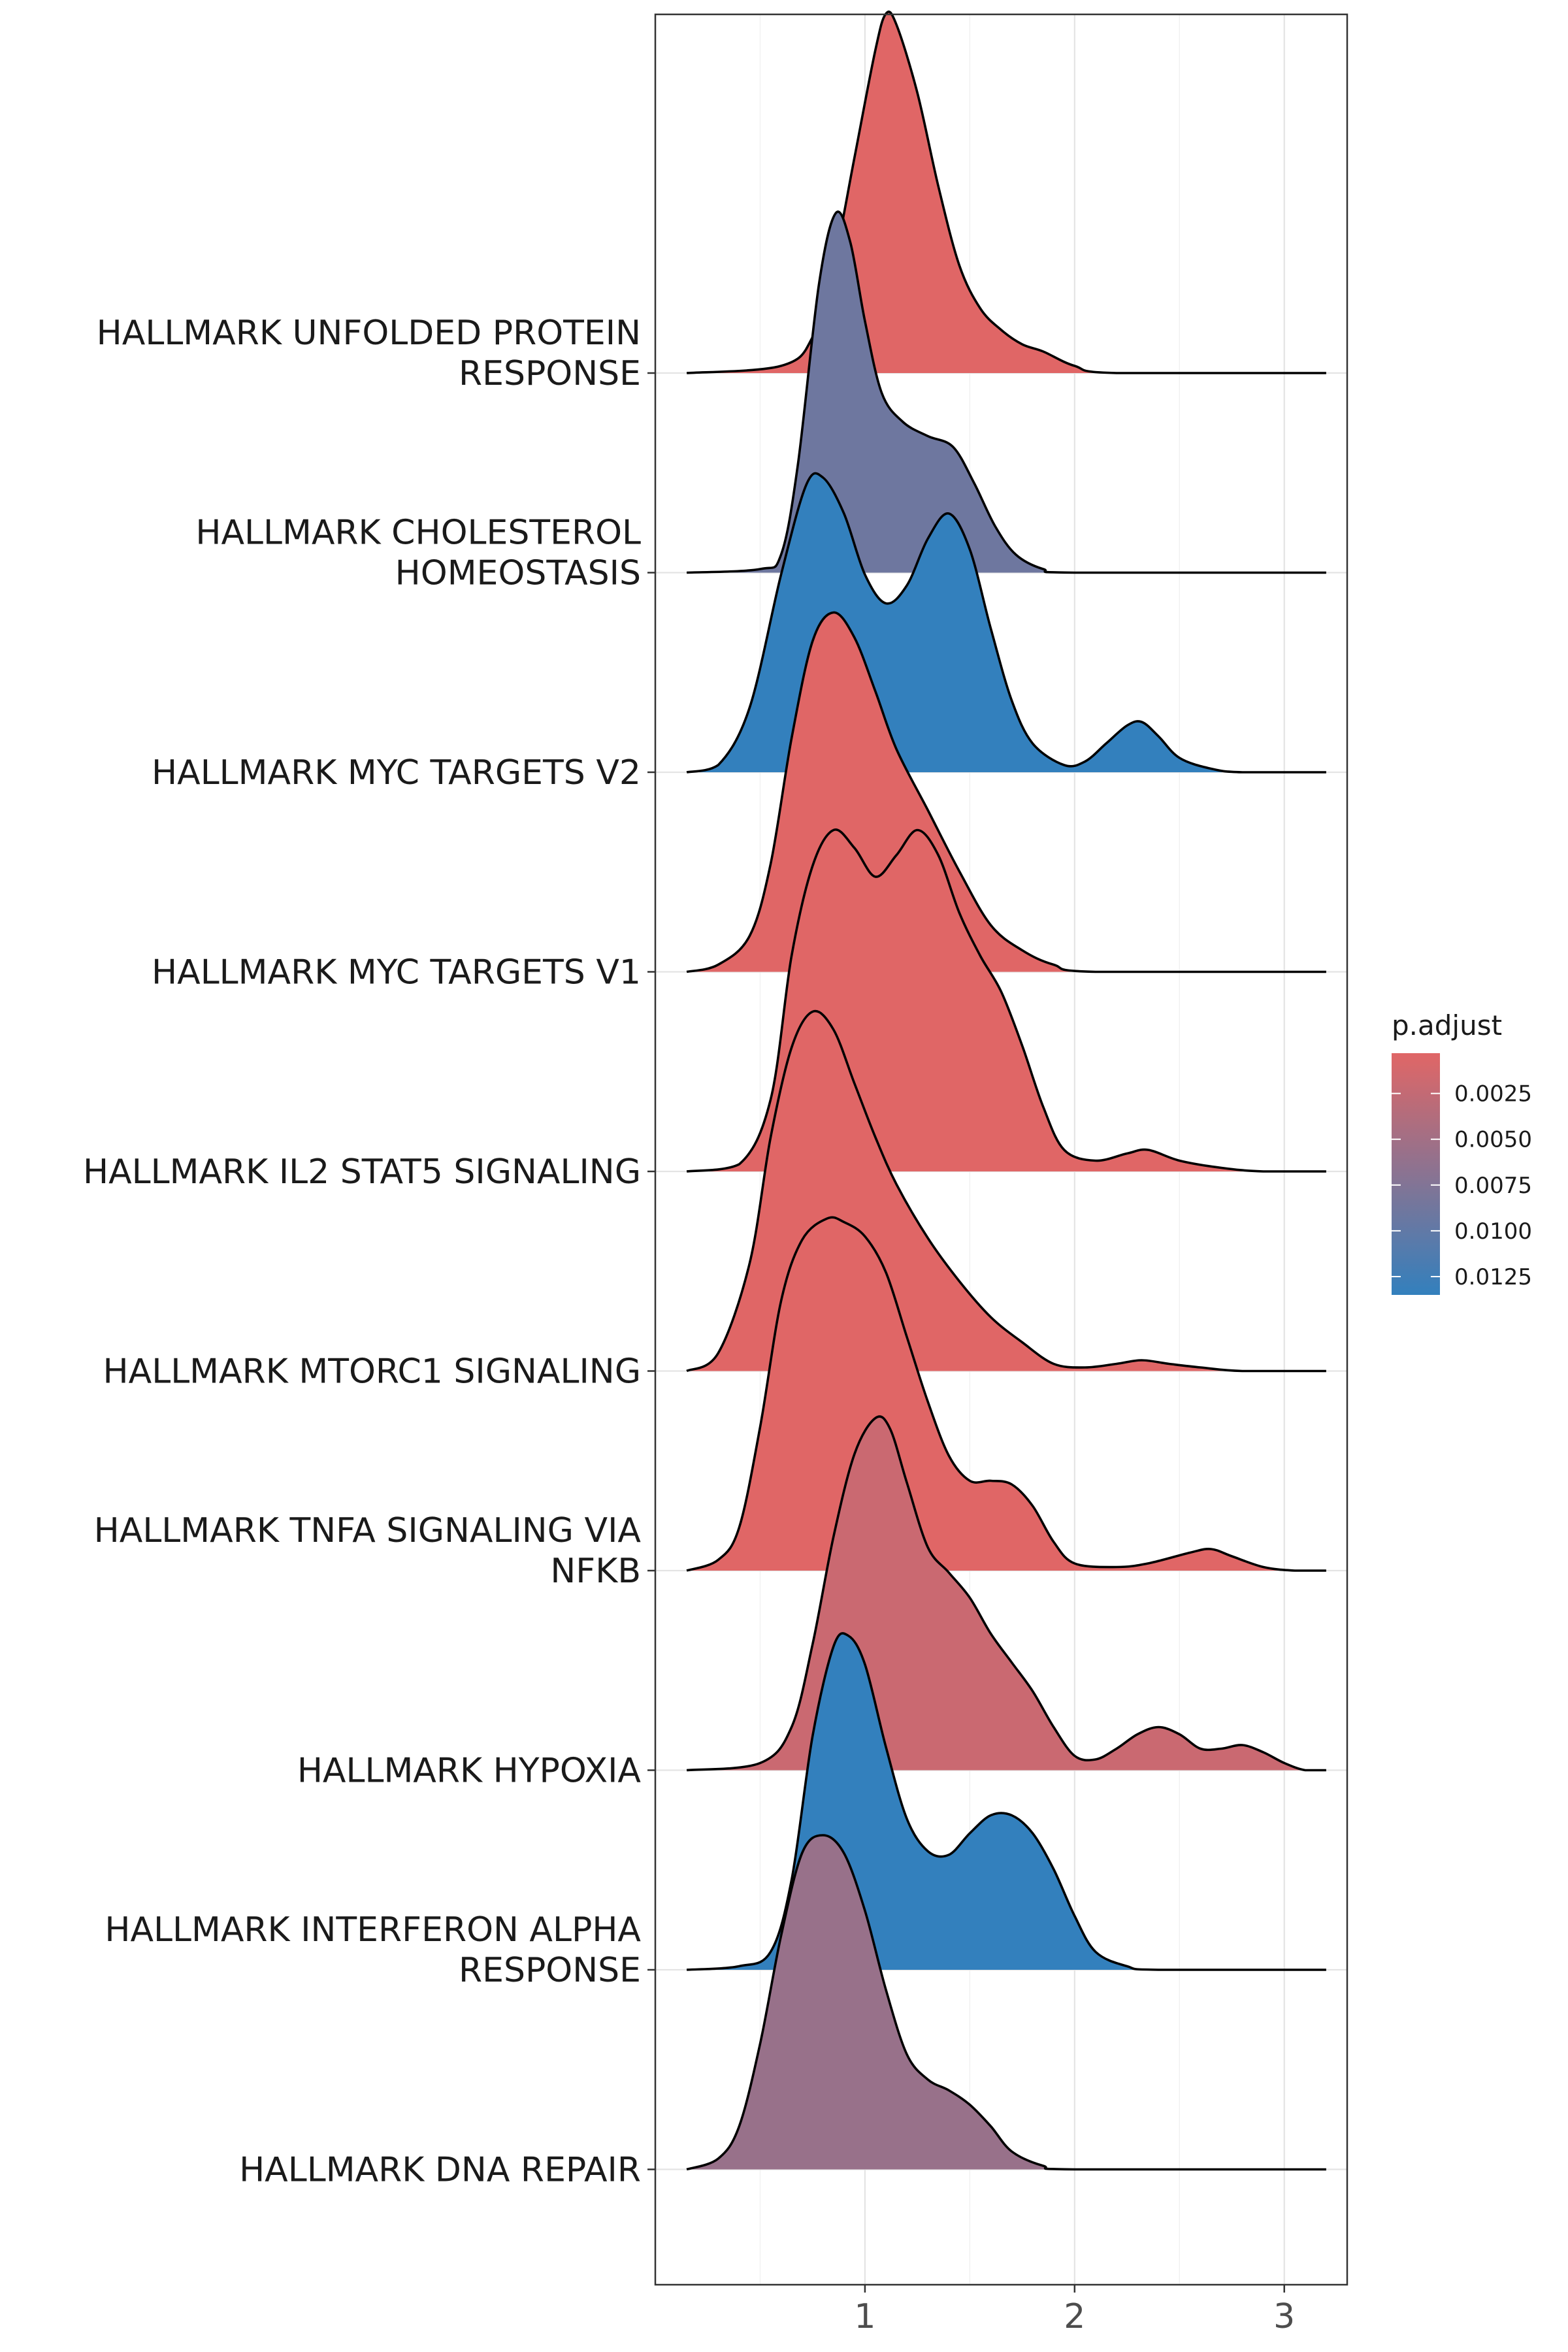 This screenshot has width=1568, height=2352. What do you see at coordinates (1284, 2316) in the screenshot?
I see `x-tick-label: 3` at bounding box center [1284, 2316].